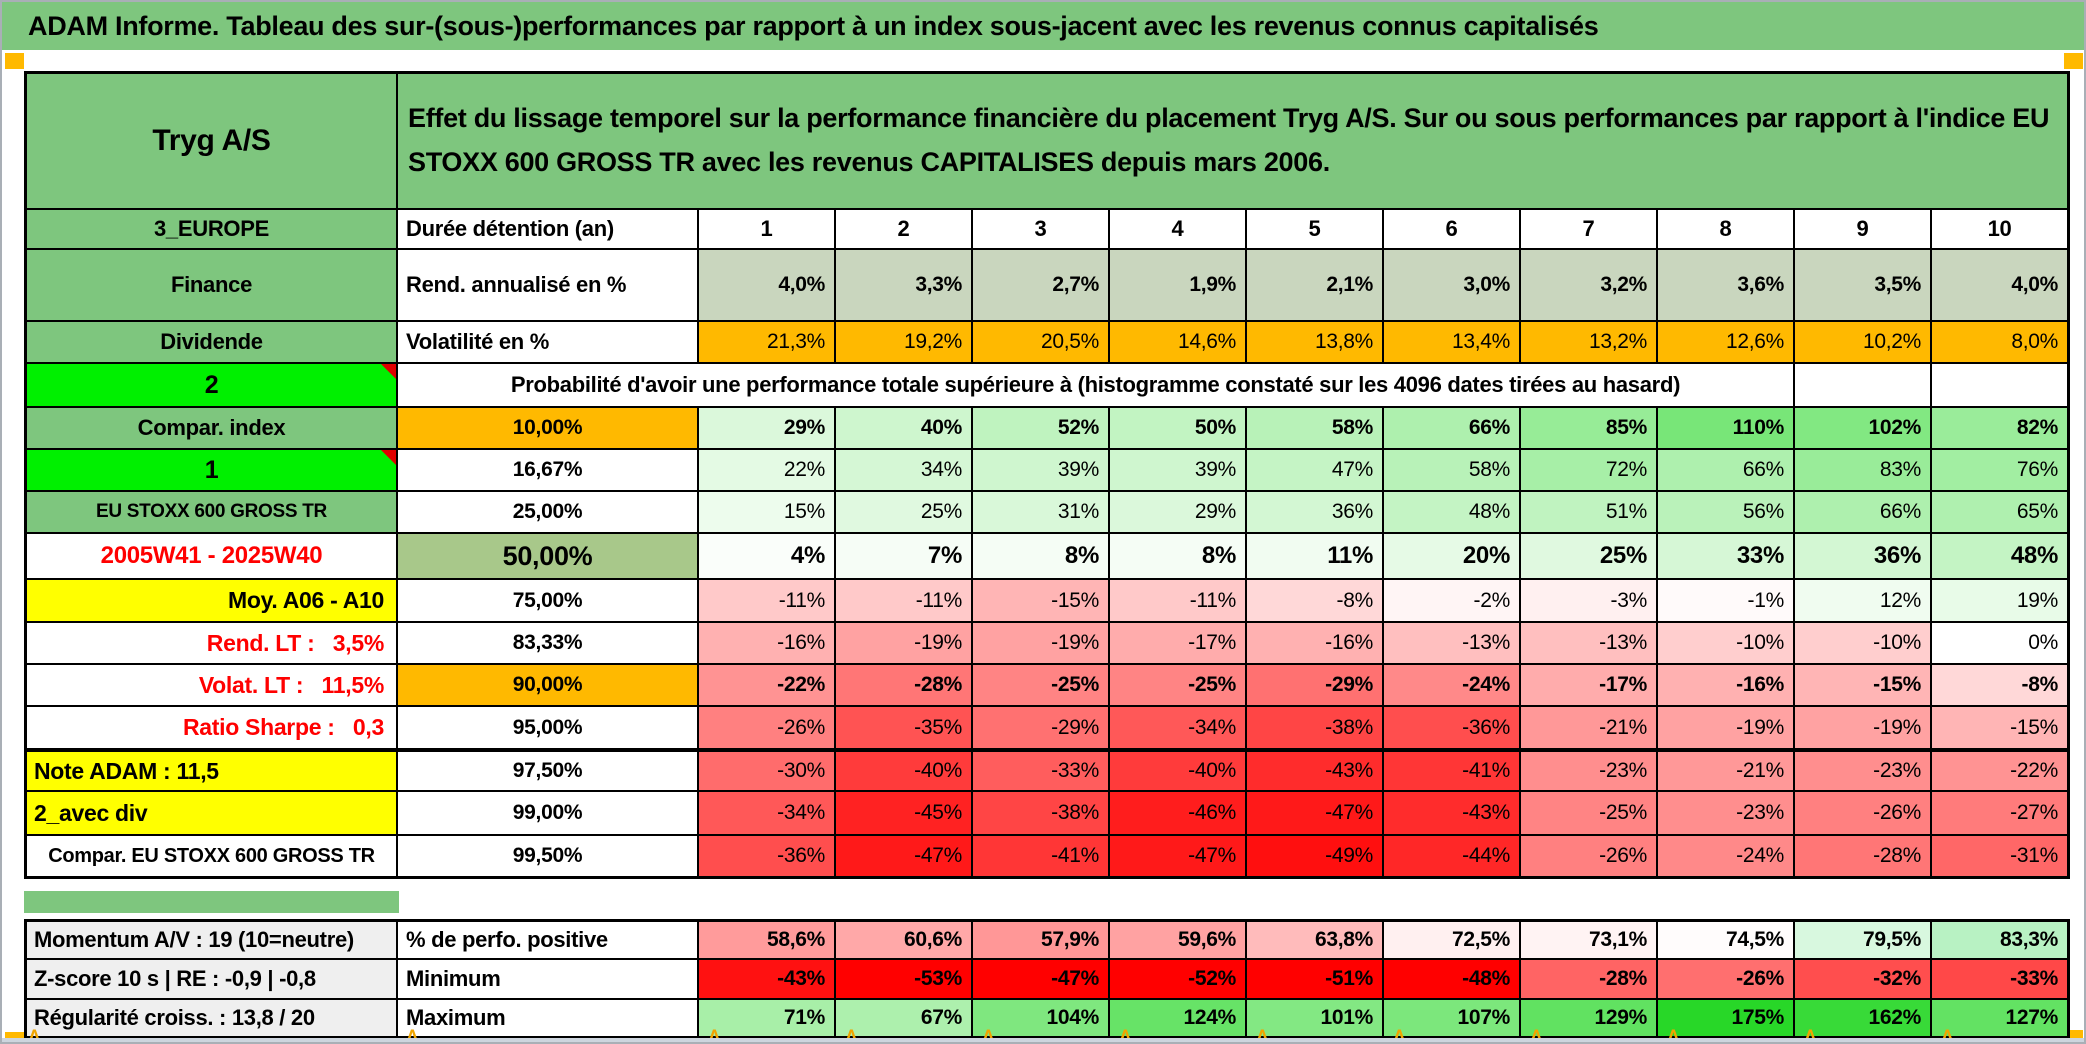 The height and width of the screenshot is (1044, 2086). I want to click on metric-cell: 75,00%, so click(547, 600).